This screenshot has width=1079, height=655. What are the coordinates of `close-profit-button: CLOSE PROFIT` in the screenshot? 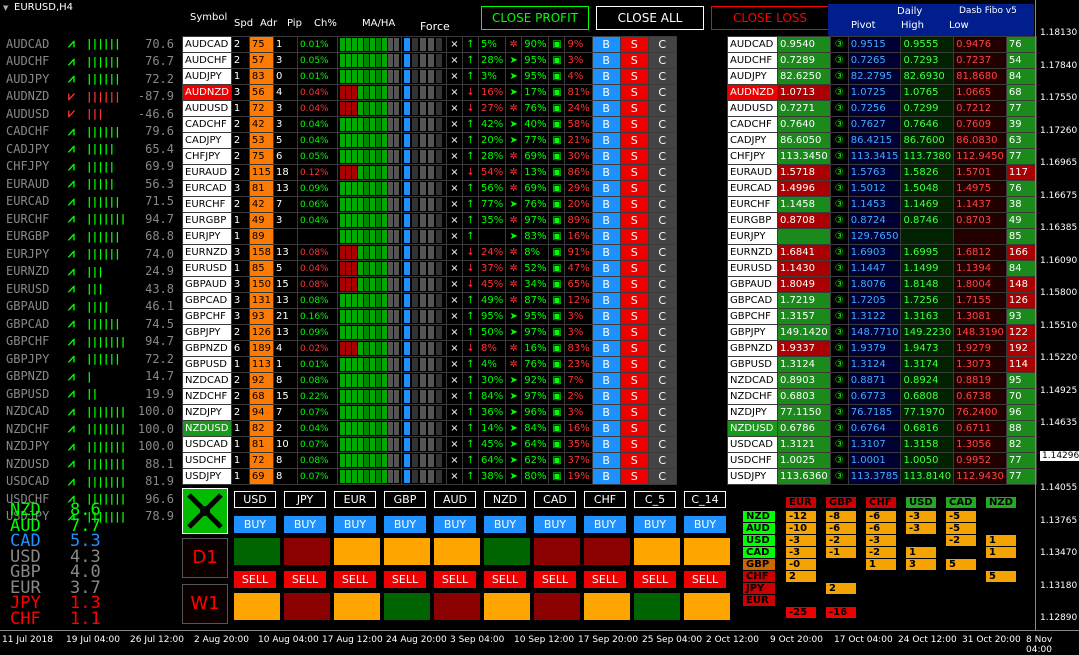 It's located at (535, 18).